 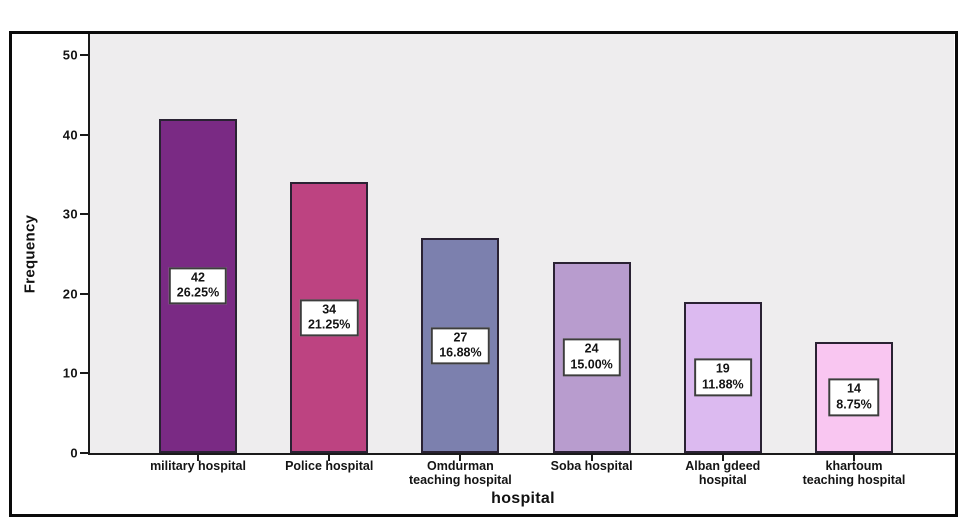 I want to click on bar-value-label: 27 16.88%, so click(x=460, y=345).